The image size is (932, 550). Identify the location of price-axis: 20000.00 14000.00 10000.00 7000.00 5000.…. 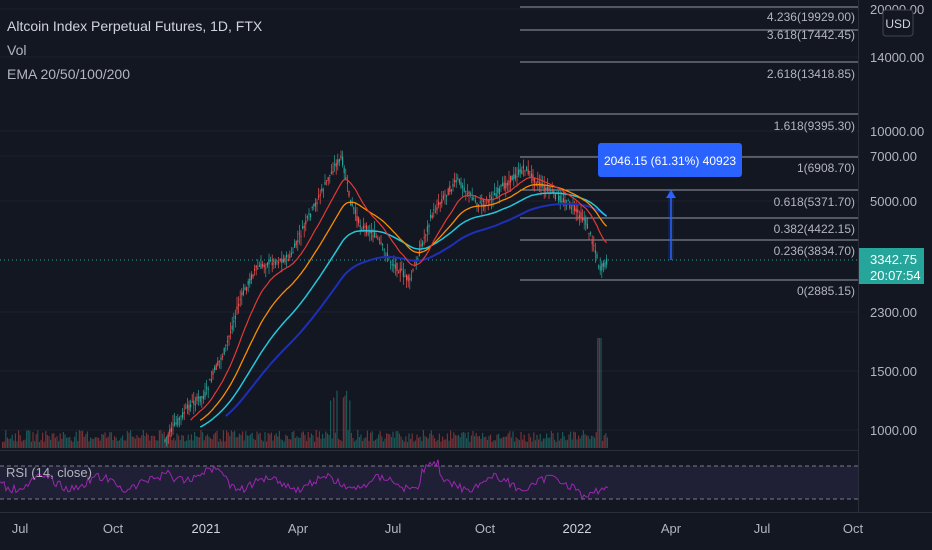
(891, 220).